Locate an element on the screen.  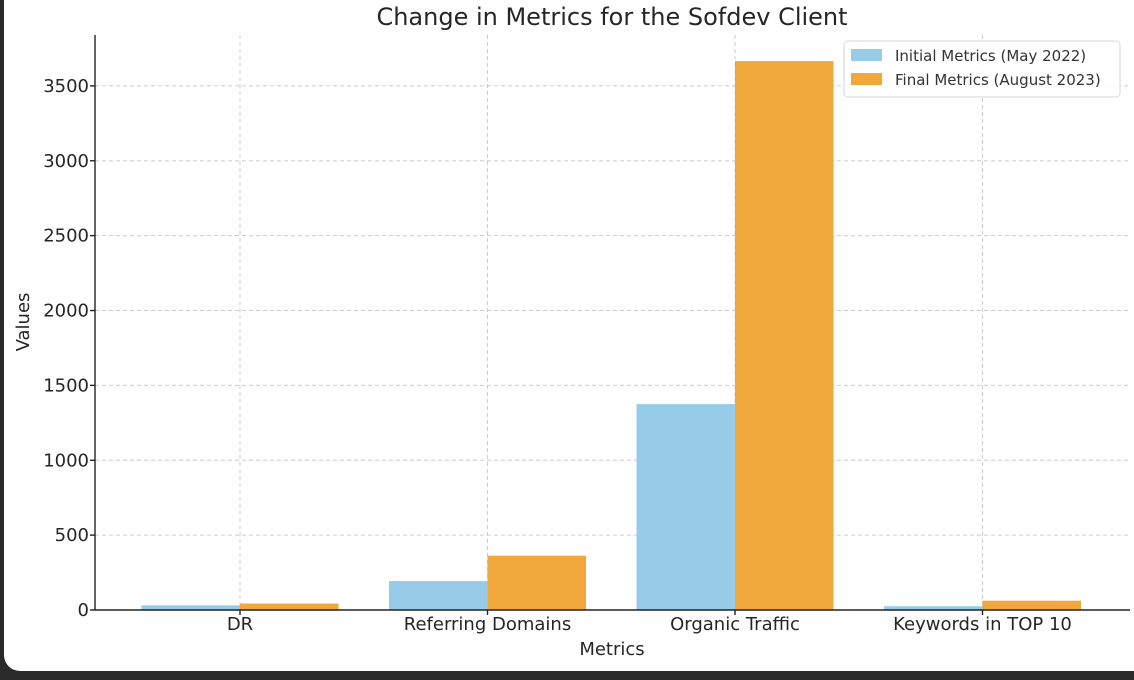
x-tick-label: Referring Domains is located at coordinates (487, 624).